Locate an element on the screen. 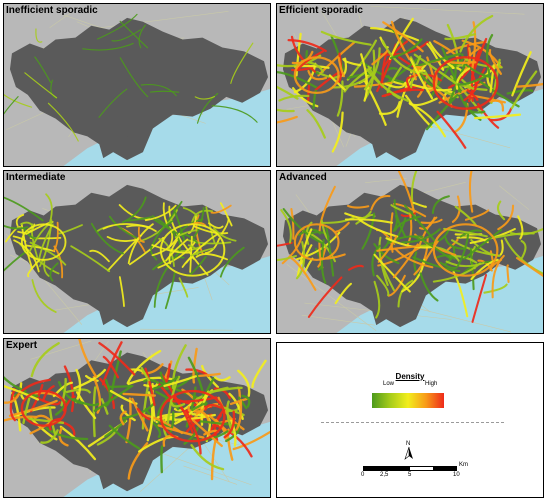 Image resolution: width=550 pixels, height=501 pixels. density-network is located at coordinates (131, 77).